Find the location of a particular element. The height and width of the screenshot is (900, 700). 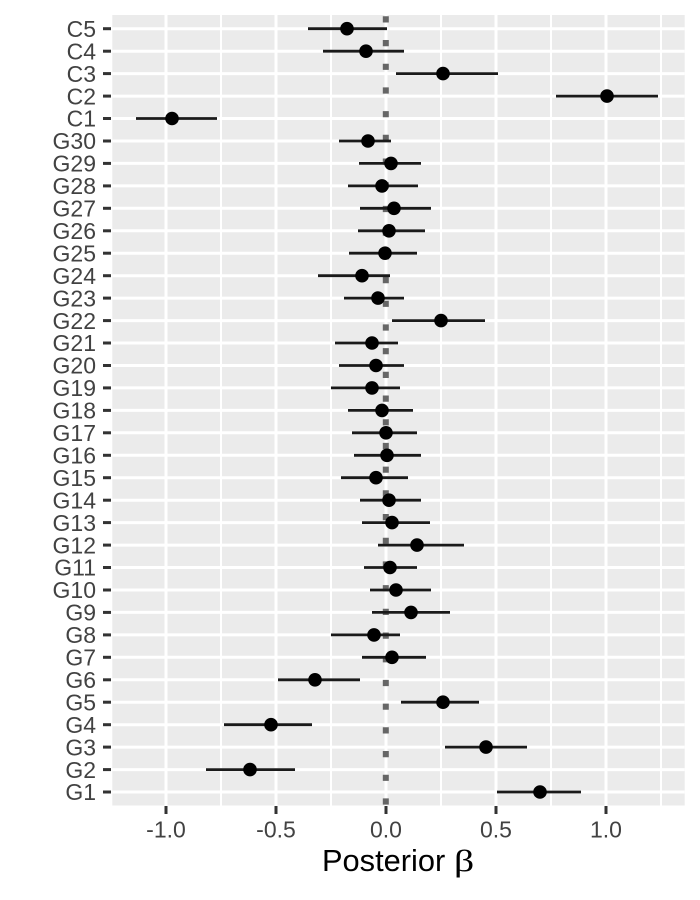

svg-text: G4 is located at coordinates (80, 725).